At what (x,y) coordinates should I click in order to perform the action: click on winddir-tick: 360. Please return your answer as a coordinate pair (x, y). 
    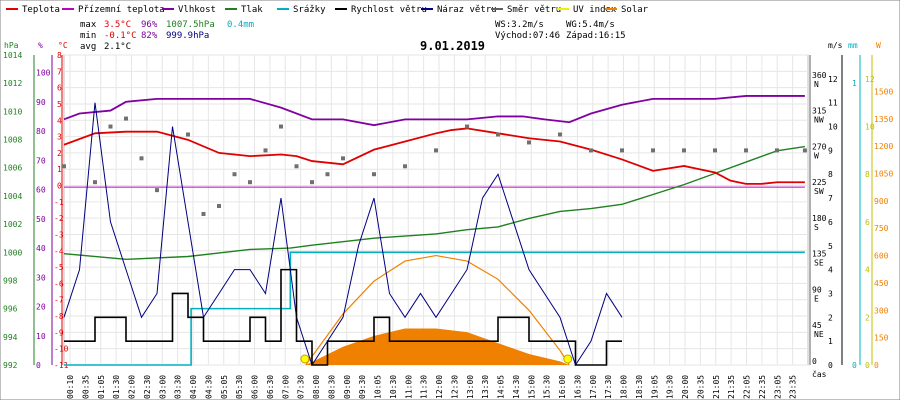
    Looking at the image, I should click on (819, 75).